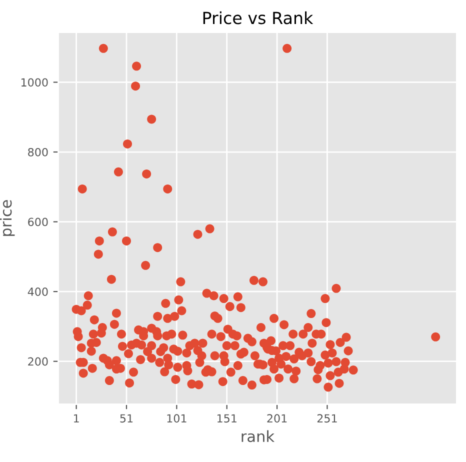  What do you see at coordinates (76, 418) in the screenshot?
I see `x-tick-label: 1` at bounding box center [76, 418].